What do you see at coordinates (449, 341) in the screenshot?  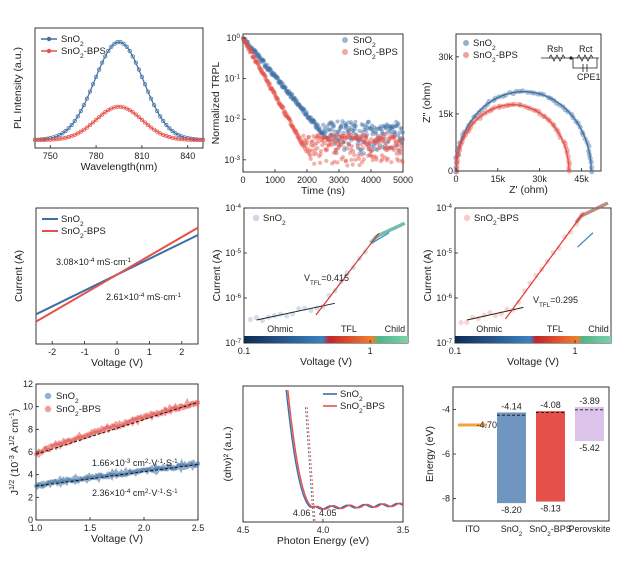 I see `label-part: -7` at bounding box center [449, 341].